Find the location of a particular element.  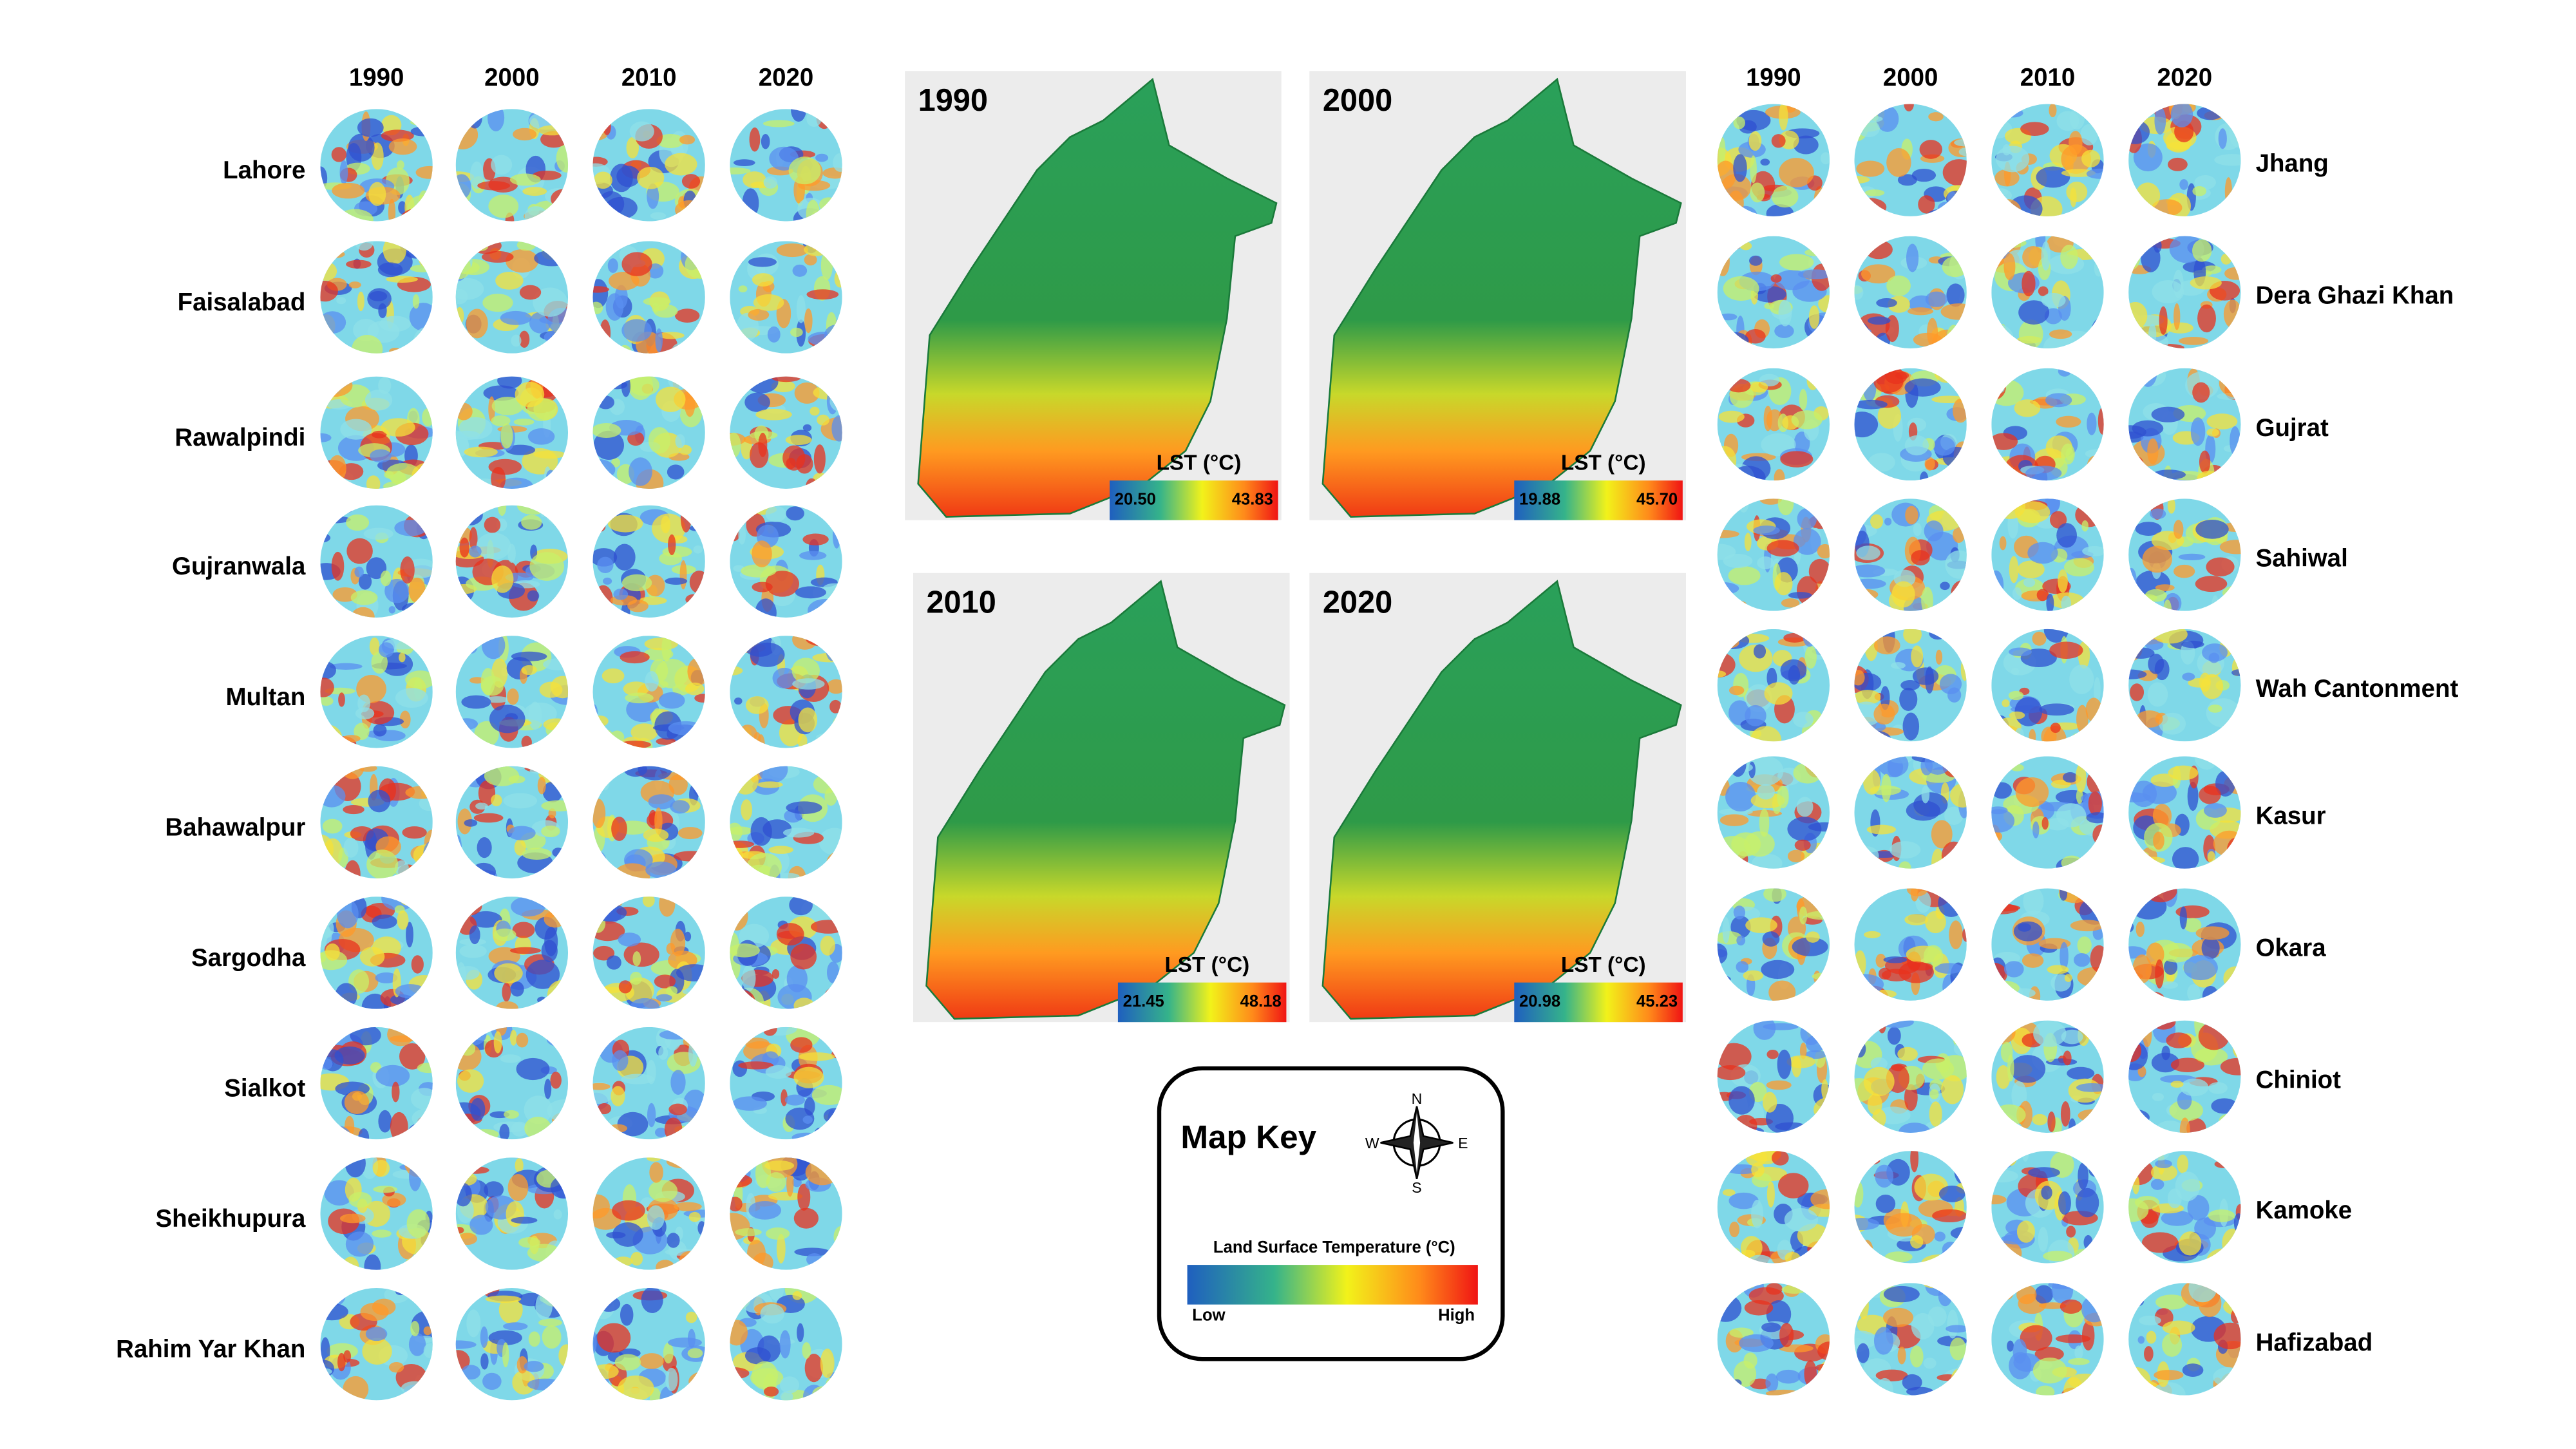

city-label: Bahawalpur is located at coordinates (235, 827).